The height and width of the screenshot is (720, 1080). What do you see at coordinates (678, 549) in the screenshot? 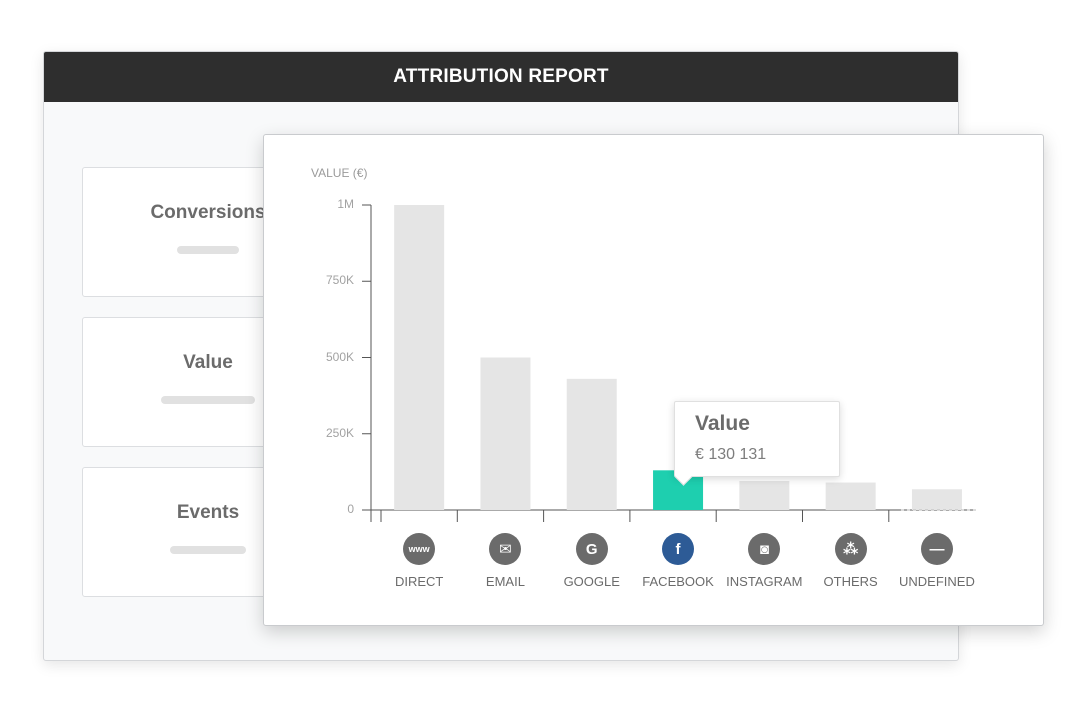
I see `facebook-icon: f` at bounding box center [678, 549].